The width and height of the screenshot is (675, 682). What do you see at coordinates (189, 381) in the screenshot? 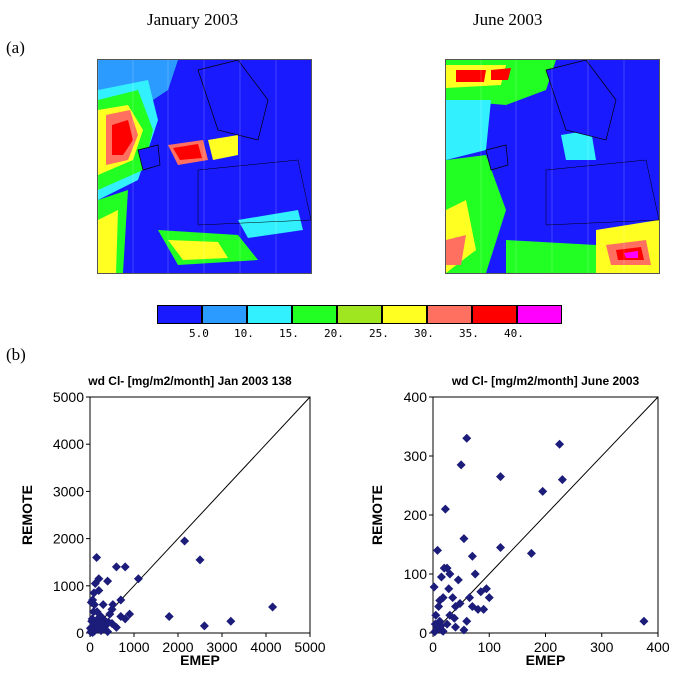
I see `chart-title: wd Cl- [mg/m2/month] Jan 2003 138` at bounding box center [189, 381].